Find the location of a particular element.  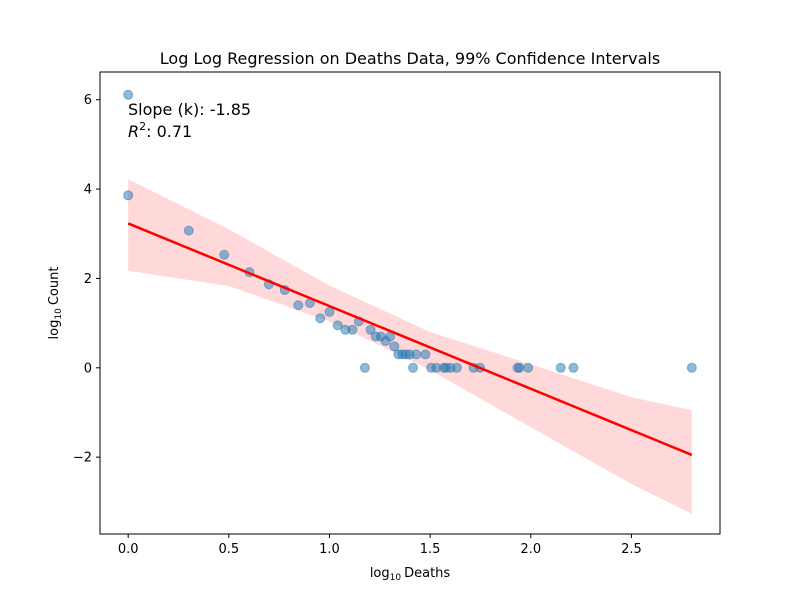

r-squared-annotation: R2: 0.71 is located at coordinates (160, 130).